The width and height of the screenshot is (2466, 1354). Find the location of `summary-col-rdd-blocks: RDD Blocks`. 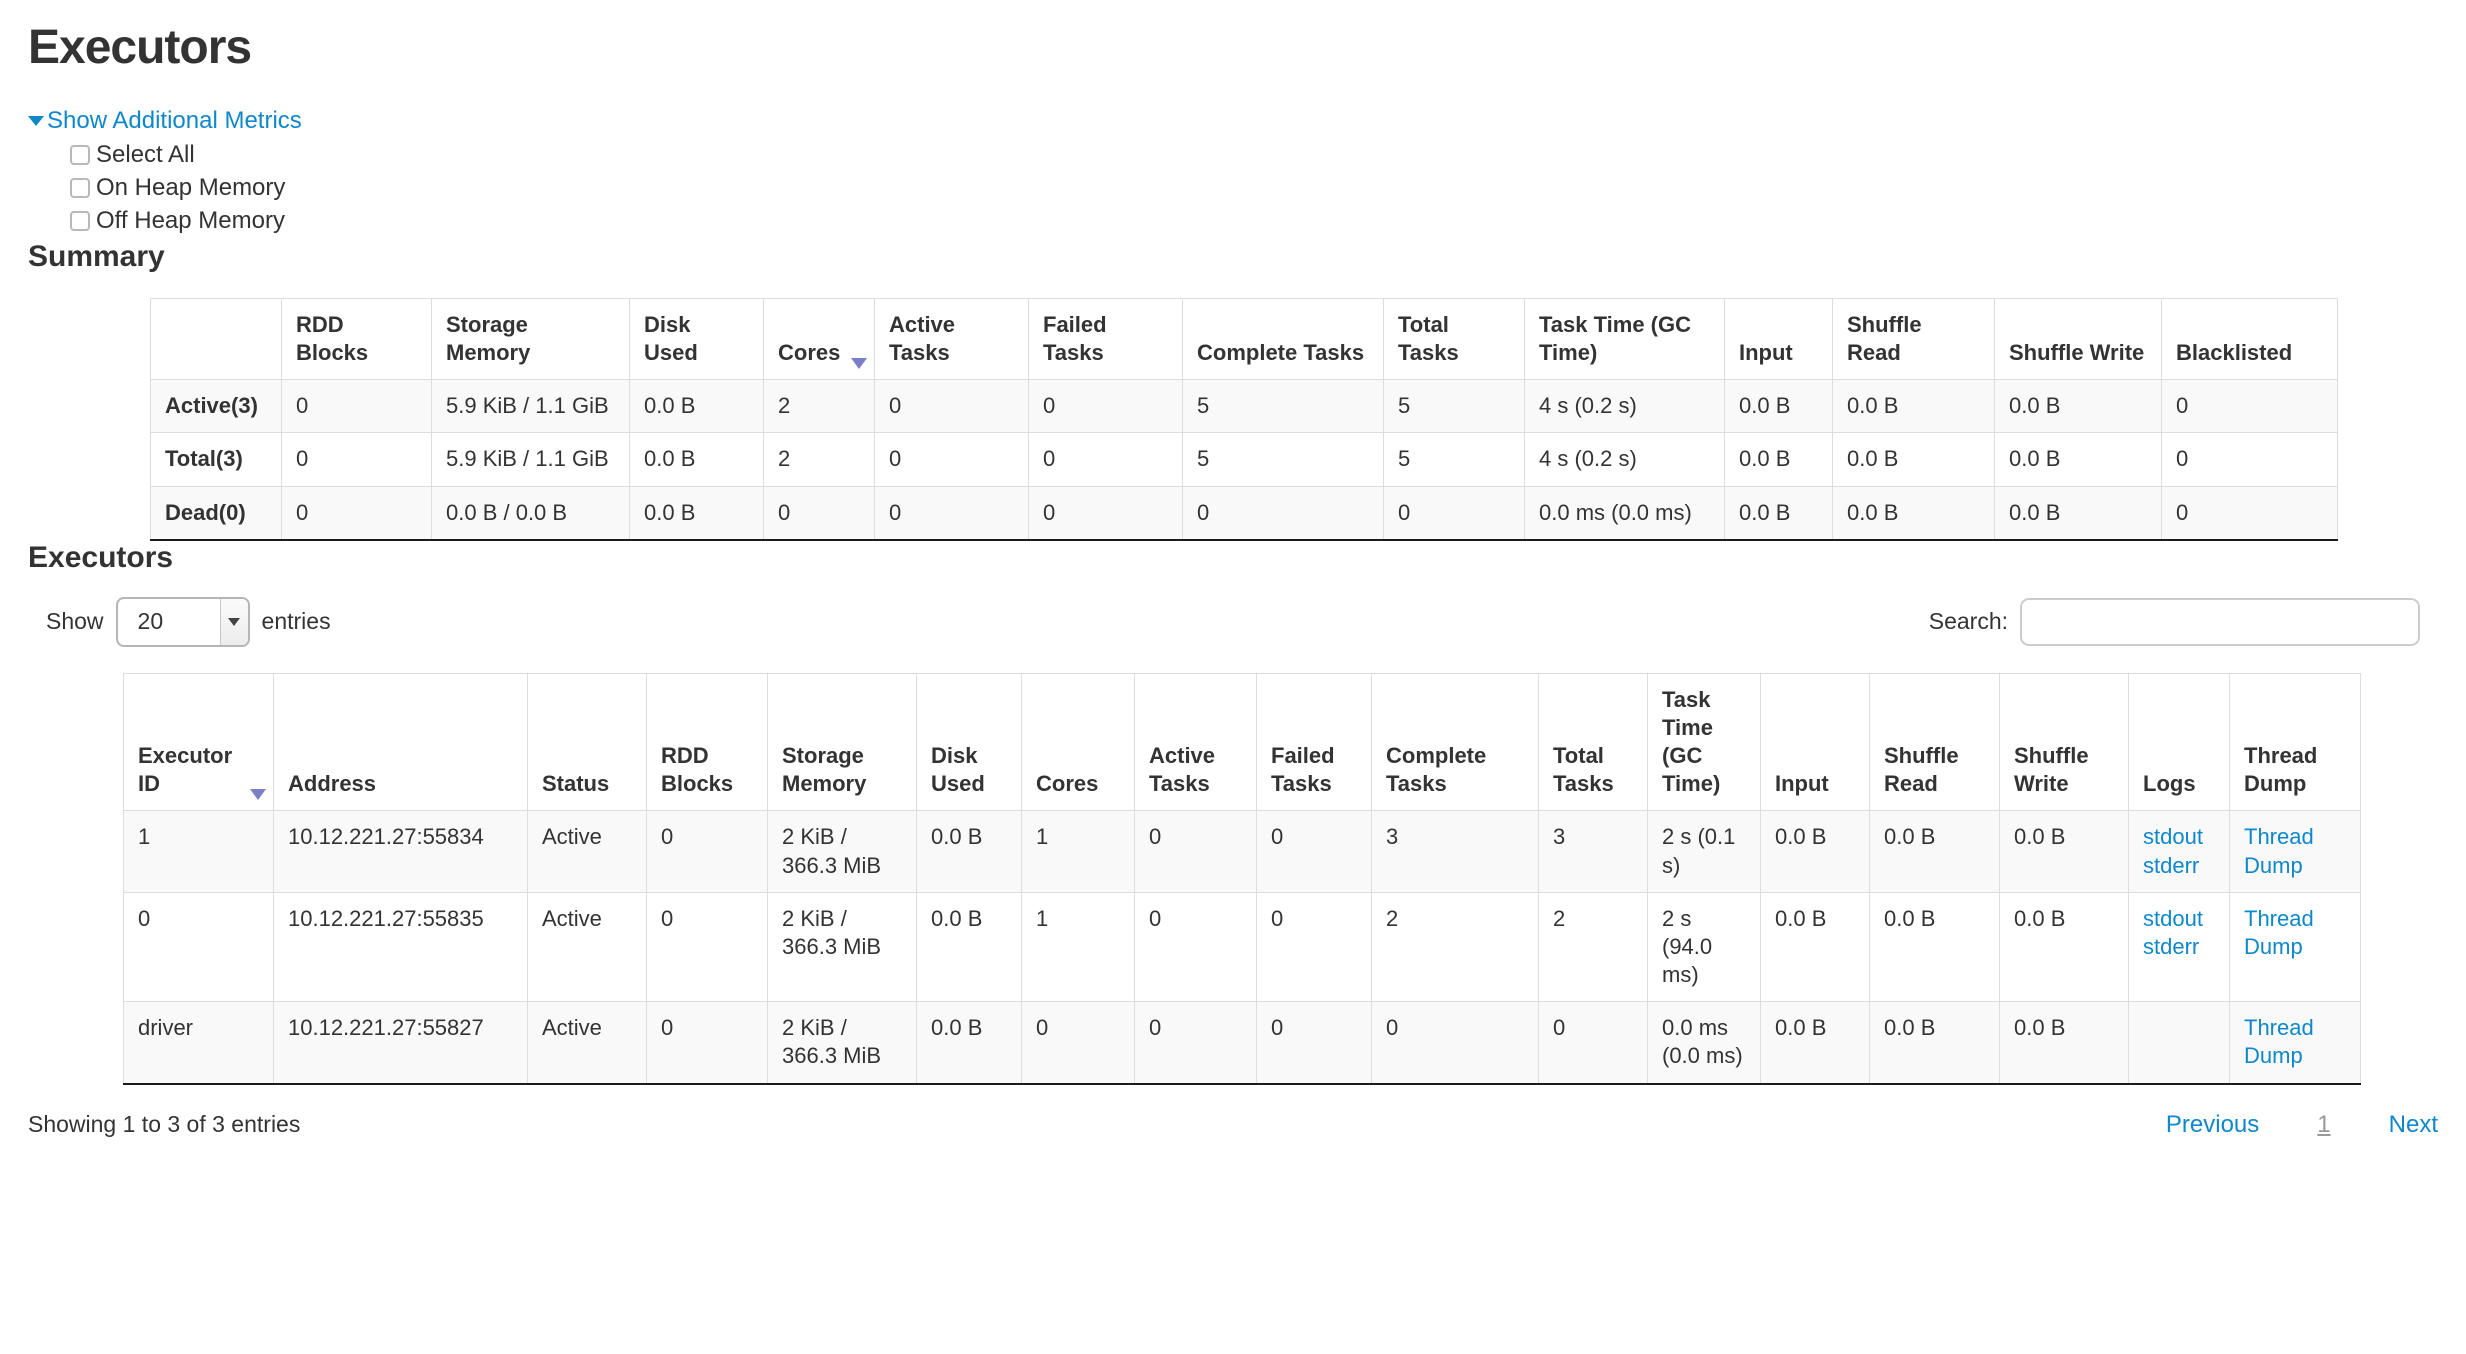

summary-col-rdd-blocks: RDD Blocks is located at coordinates (356, 339).